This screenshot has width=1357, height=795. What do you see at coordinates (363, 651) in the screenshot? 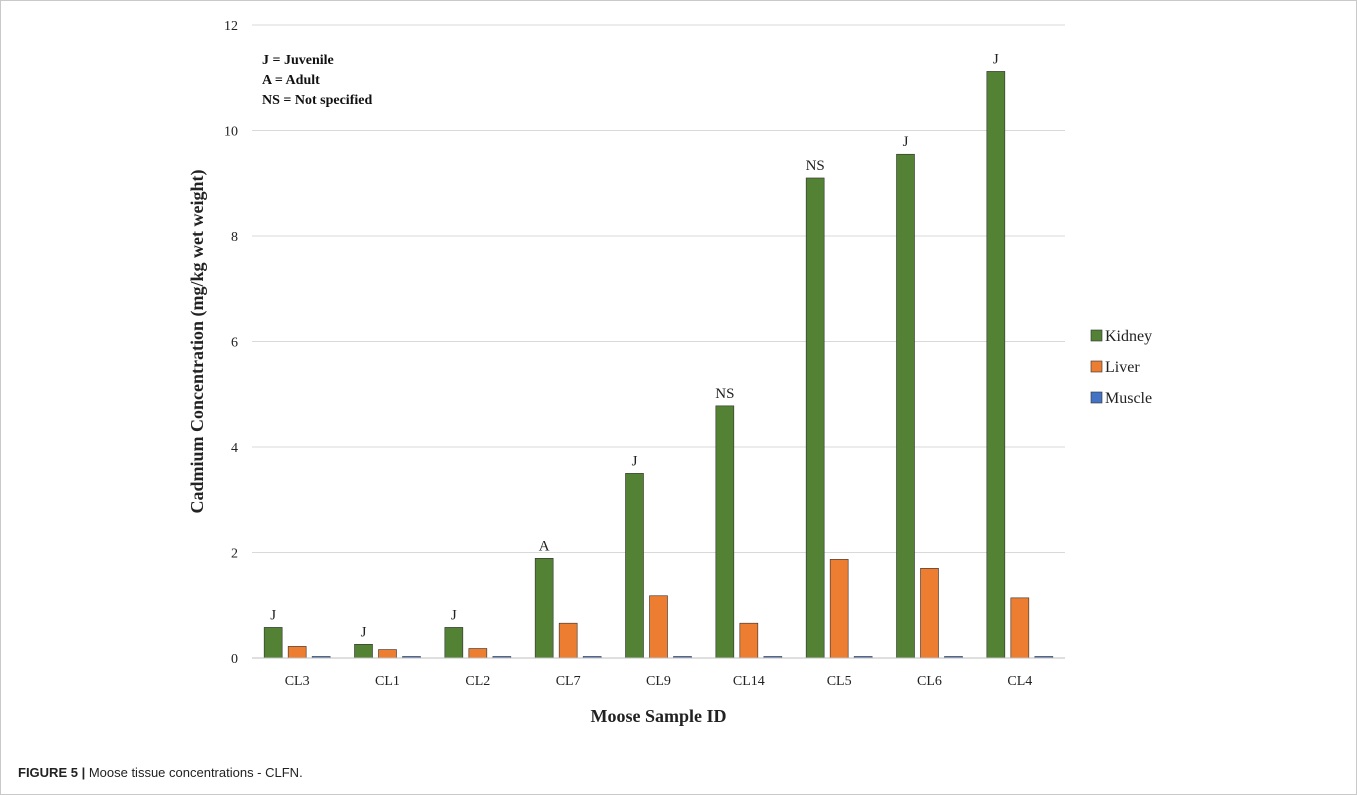
I see `bar-kidney-cl1` at bounding box center [363, 651].